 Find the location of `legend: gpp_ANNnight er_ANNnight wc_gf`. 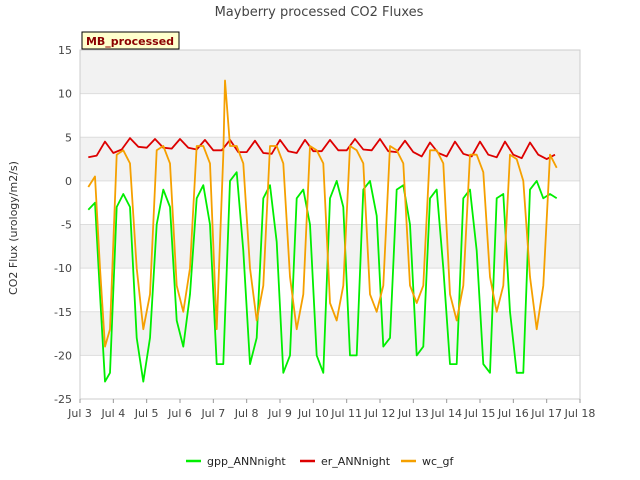

legend: gpp_ANNnight er_ANNnight wc_gf is located at coordinates (320, 461).